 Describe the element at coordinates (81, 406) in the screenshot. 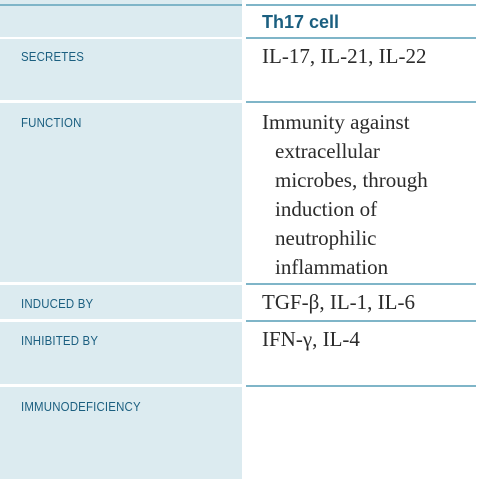

I see `row-label-immunodeficiency: IMMUNODEFICIENCY` at that location.